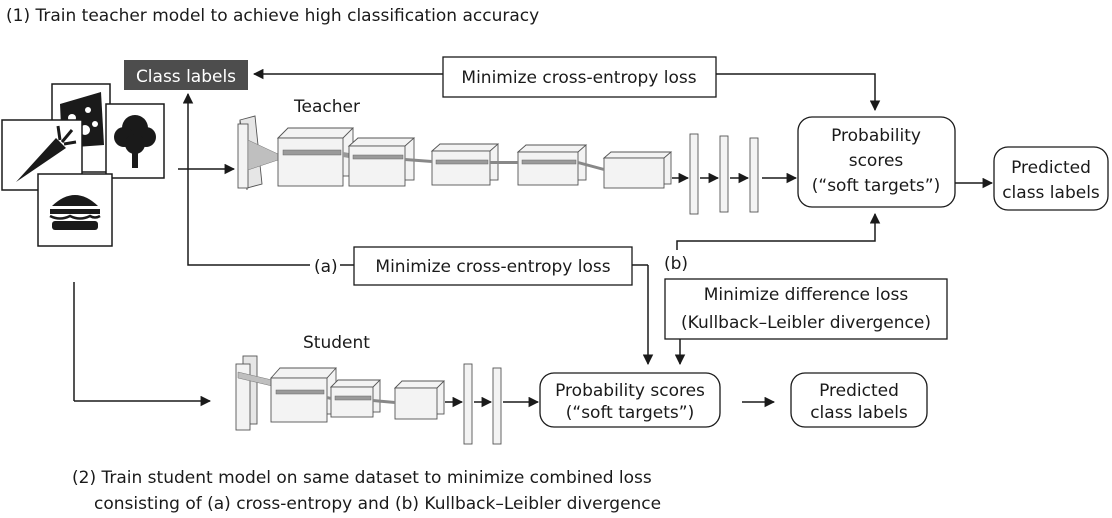 This screenshot has height=518, width=1112. I want to click on class-labels-badge: Class labels, so click(186, 77).